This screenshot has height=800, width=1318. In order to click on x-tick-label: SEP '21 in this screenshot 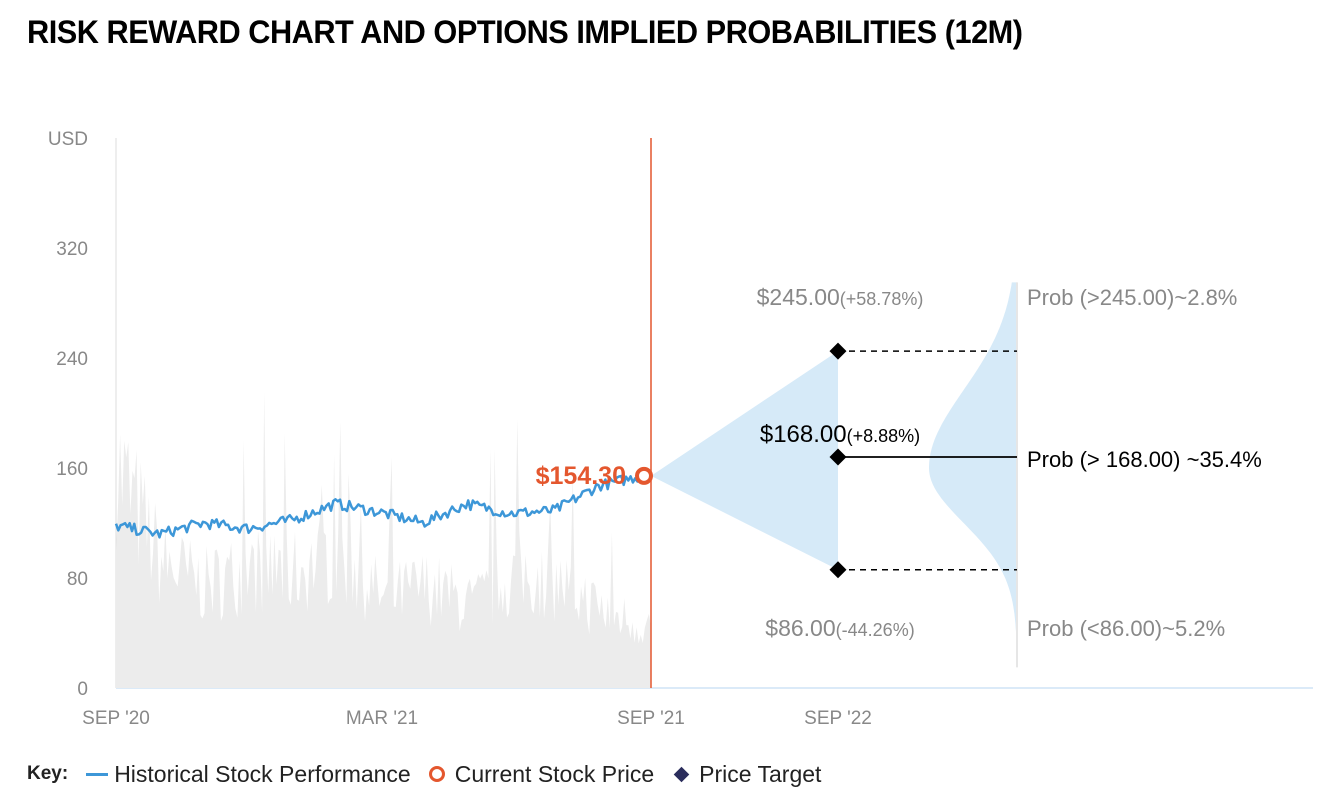, I will do `click(651, 718)`.